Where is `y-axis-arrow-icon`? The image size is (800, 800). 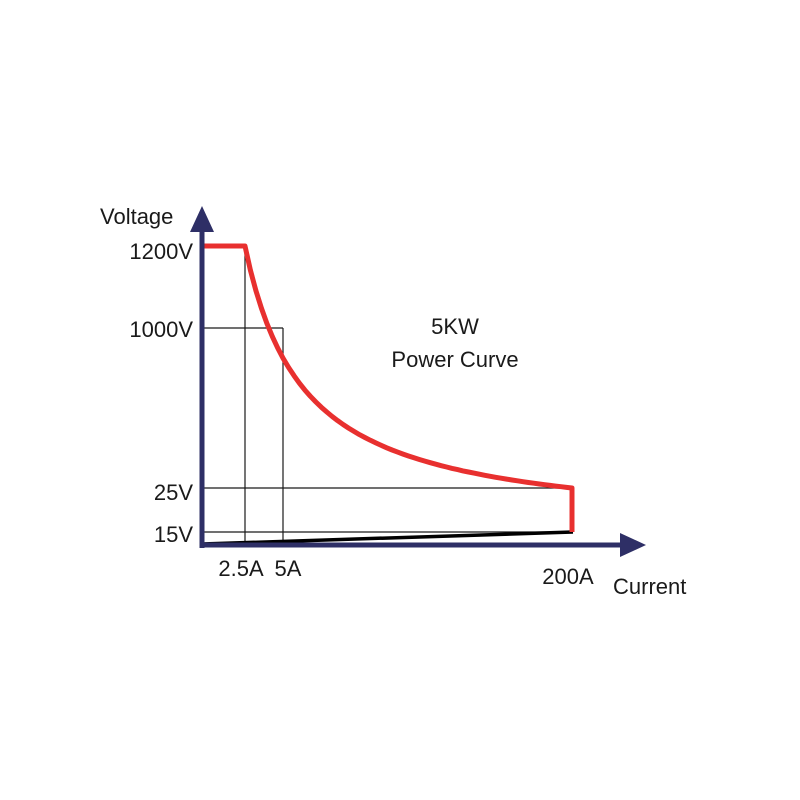 y-axis-arrow-icon is located at coordinates (202, 219).